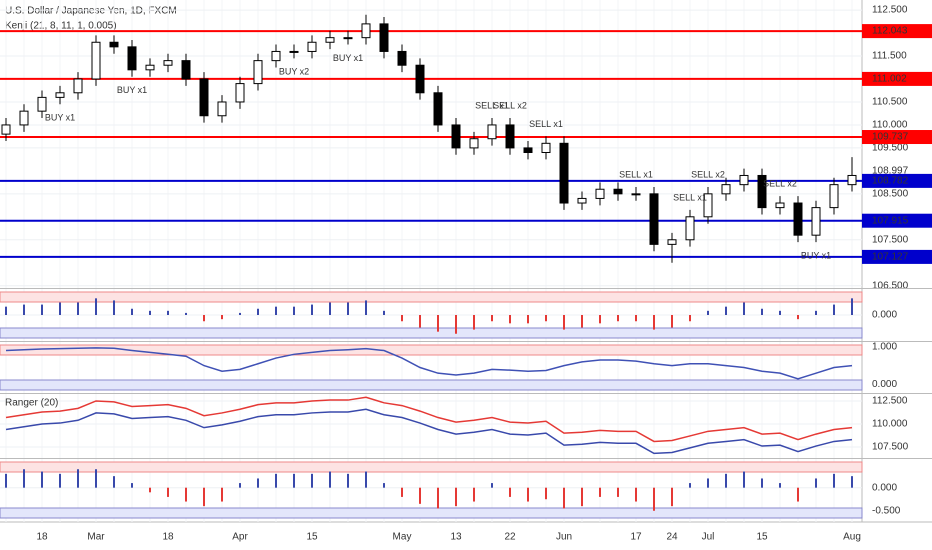  Describe the element at coordinates (890, 31) in the screenshot. I see `level-label: 112.043` at that location.